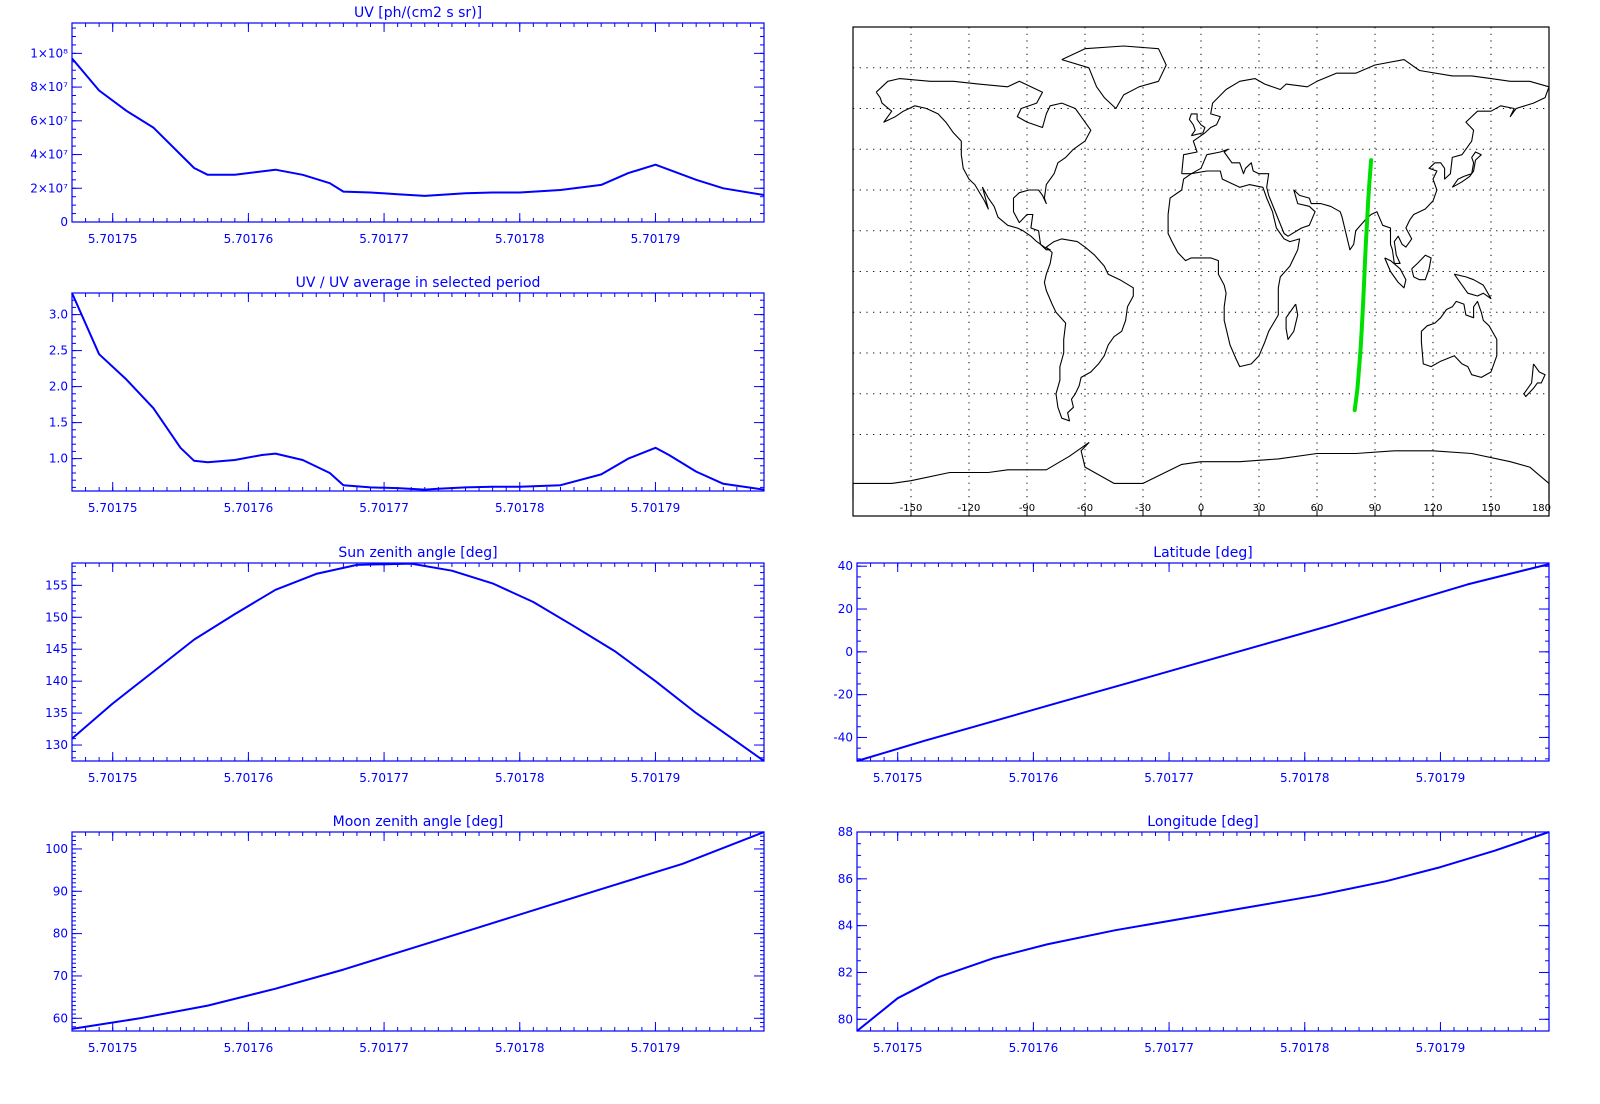 This screenshot has height=1104, width=1600. What do you see at coordinates (1114, 77) in the screenshot?
I see `coastline-greenland` at bounding box center [1114, 77].